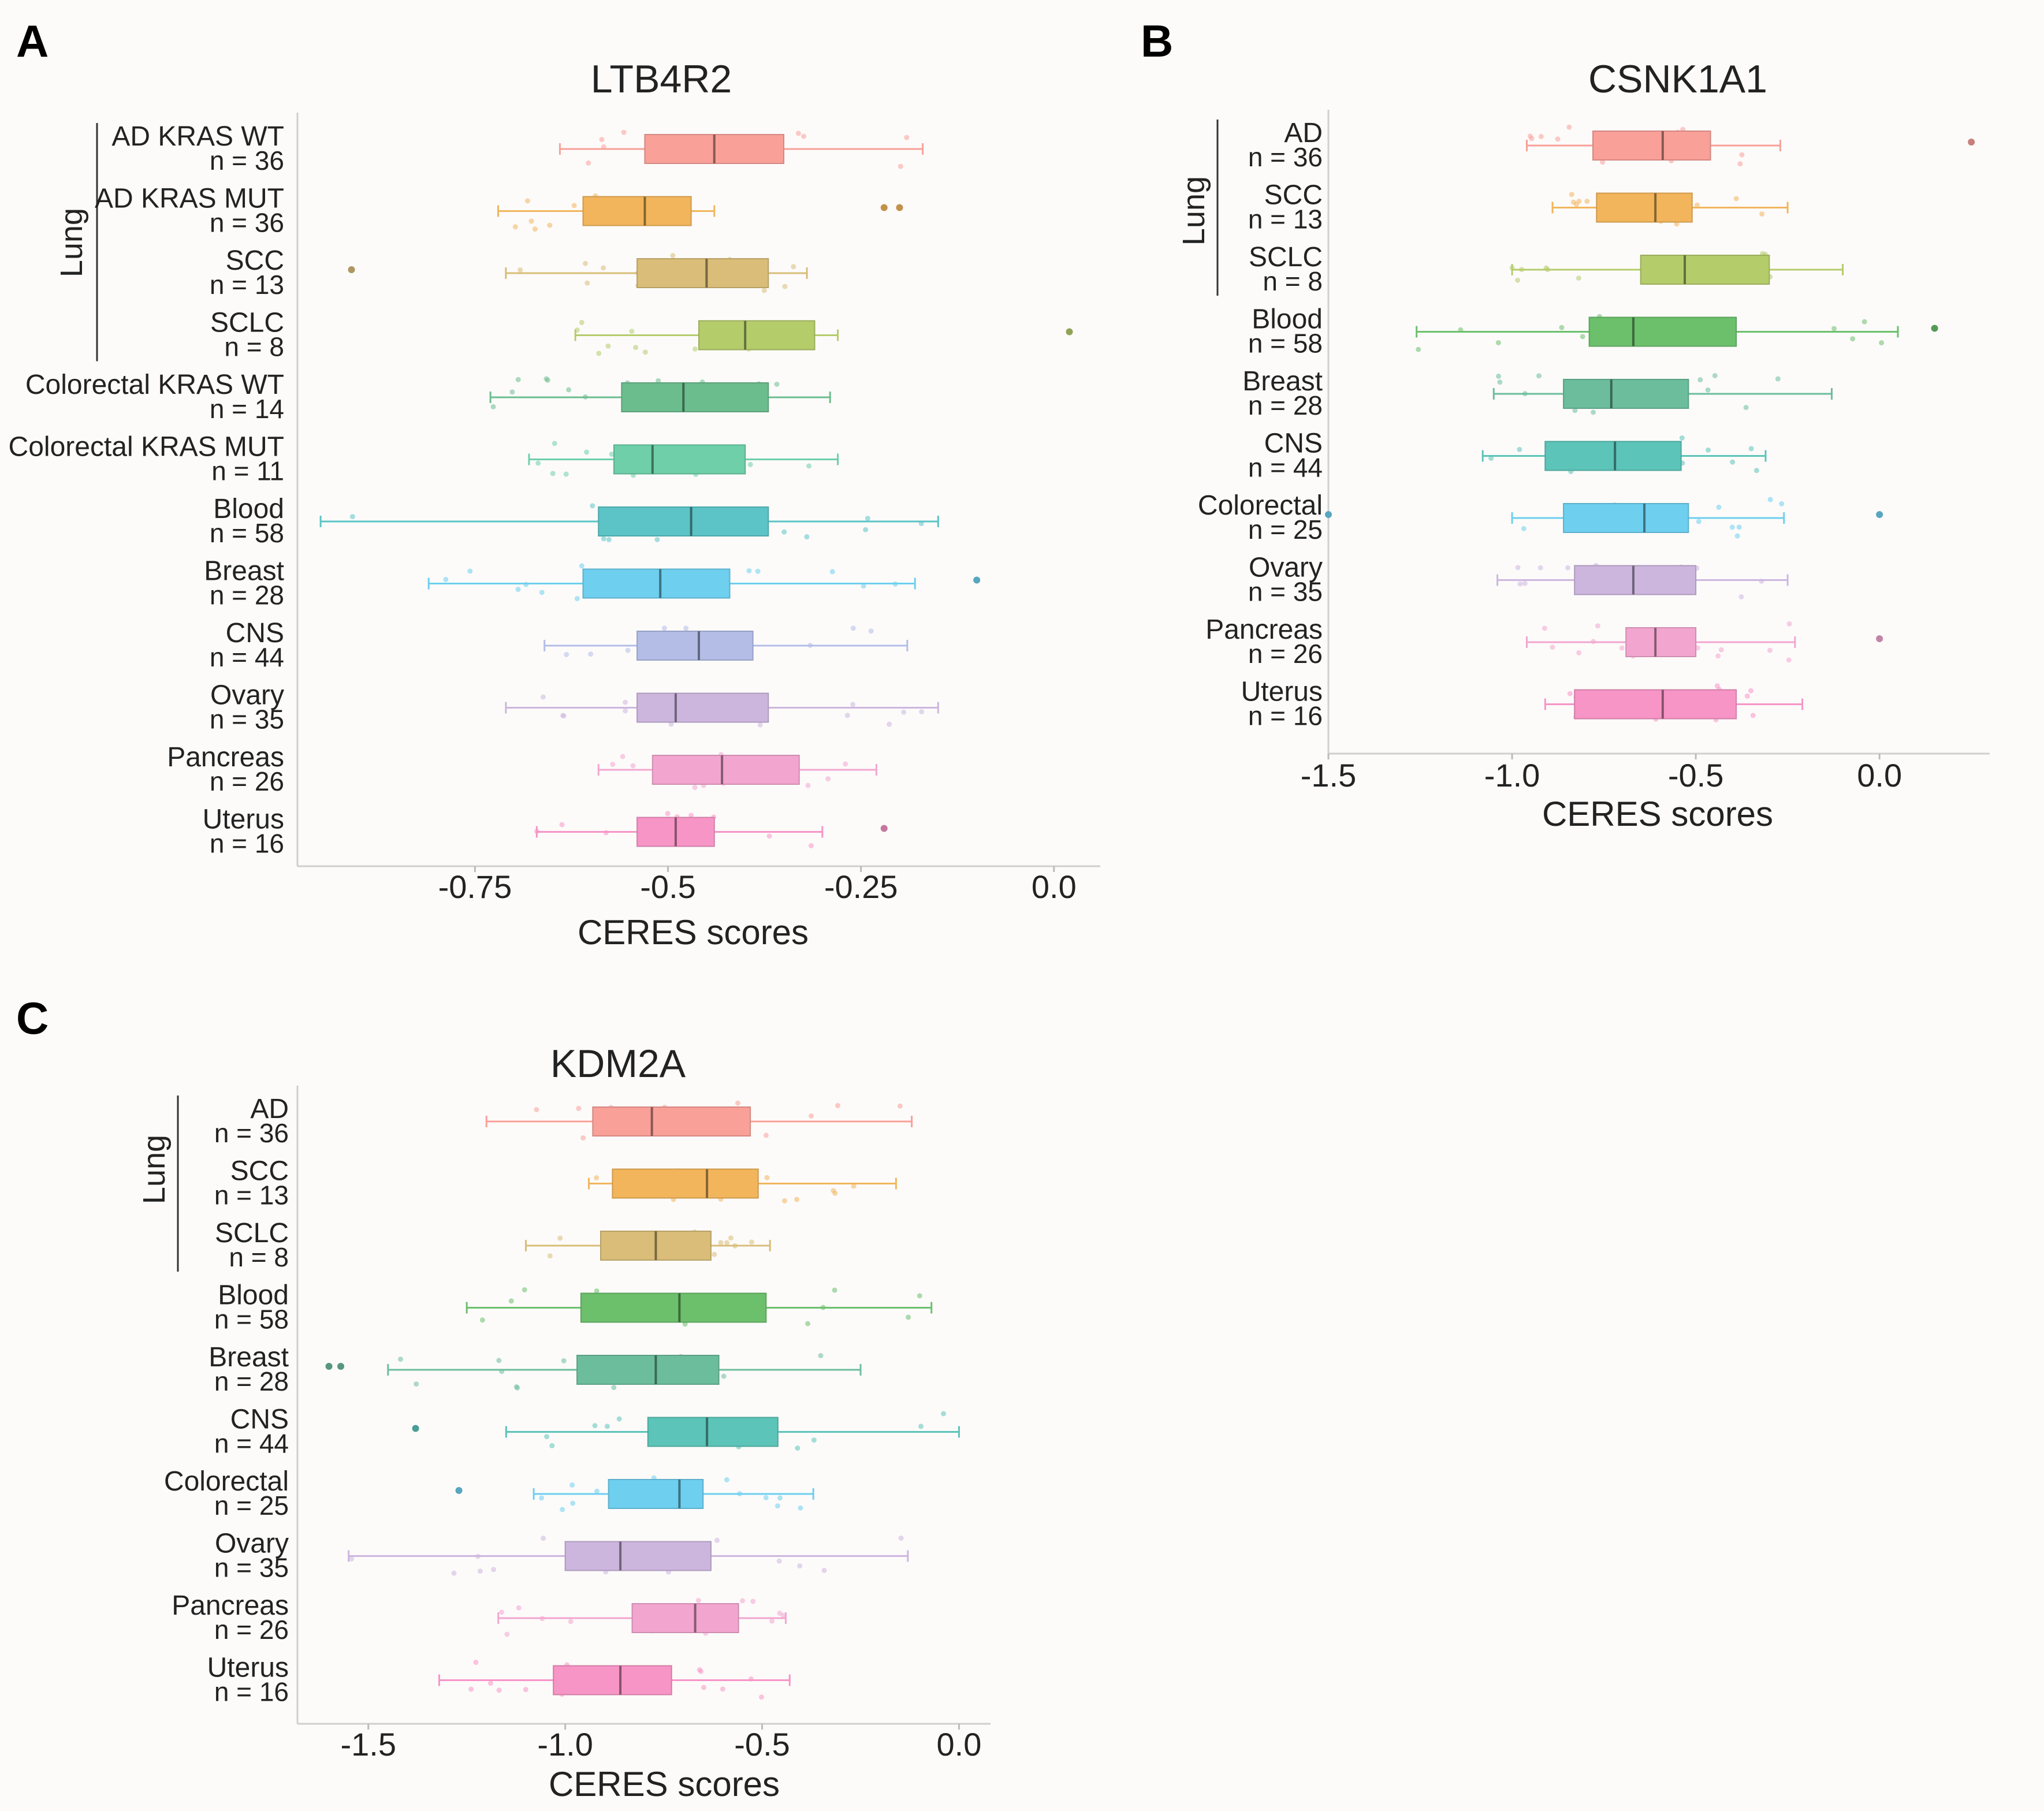 The width and height of the screenshot is (2044, 1811). Describe the element at coordinates (255, 260) in the screenshot. I see `category-label: SCC` at that location.